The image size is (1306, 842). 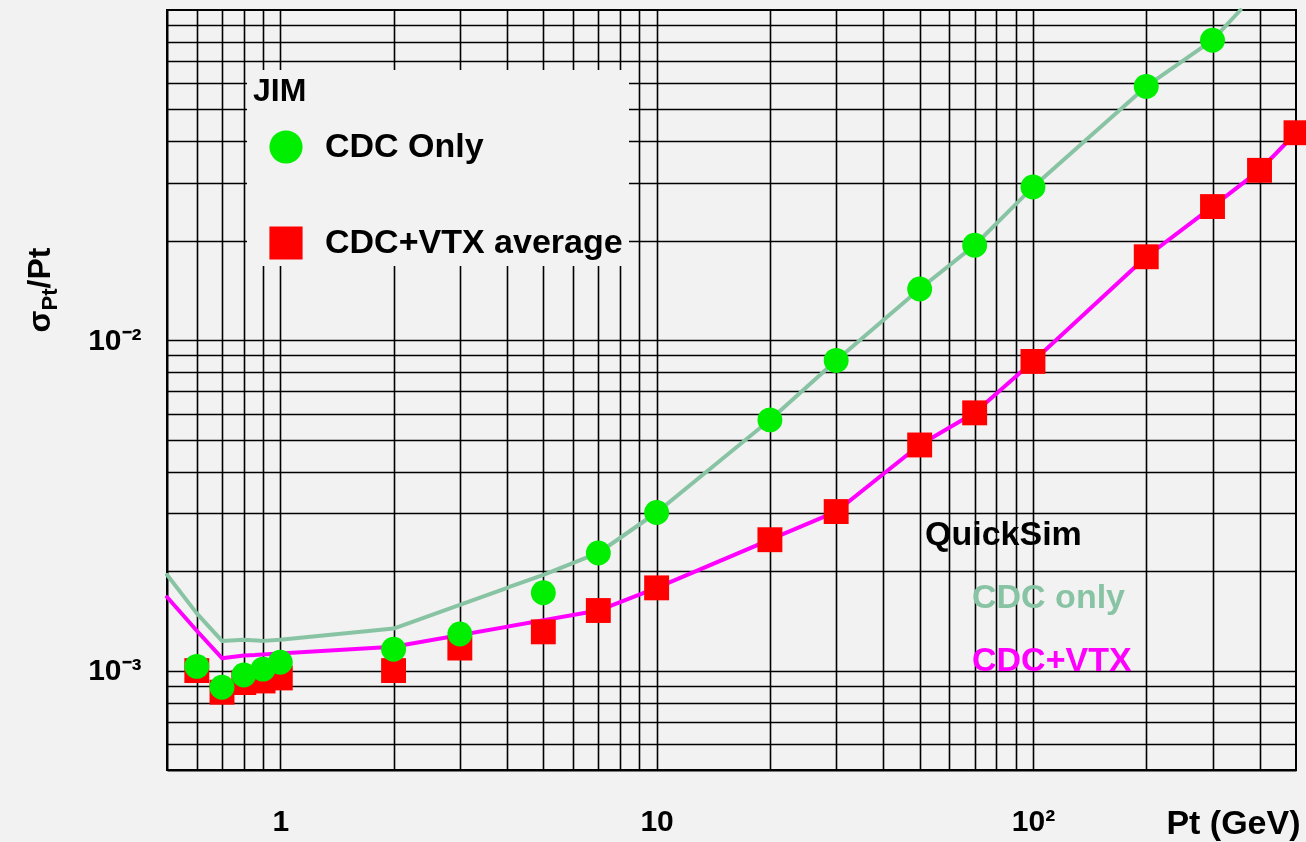 What do you see at coordinates (281, 820) in the screenshot?
I see `x-tick-label: 1` at bounding box center [281, 820].